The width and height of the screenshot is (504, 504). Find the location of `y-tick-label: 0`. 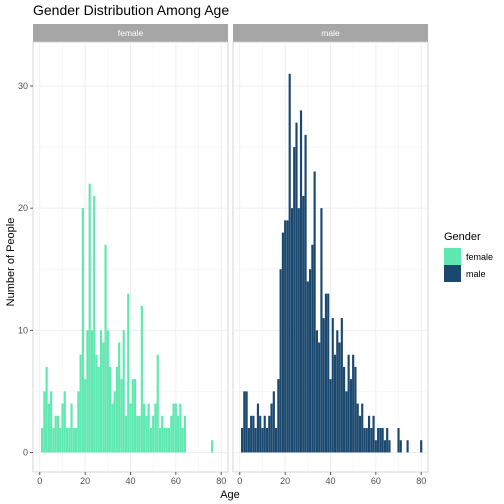

y-tick-label: 0 is located at coordinates (25, 452).